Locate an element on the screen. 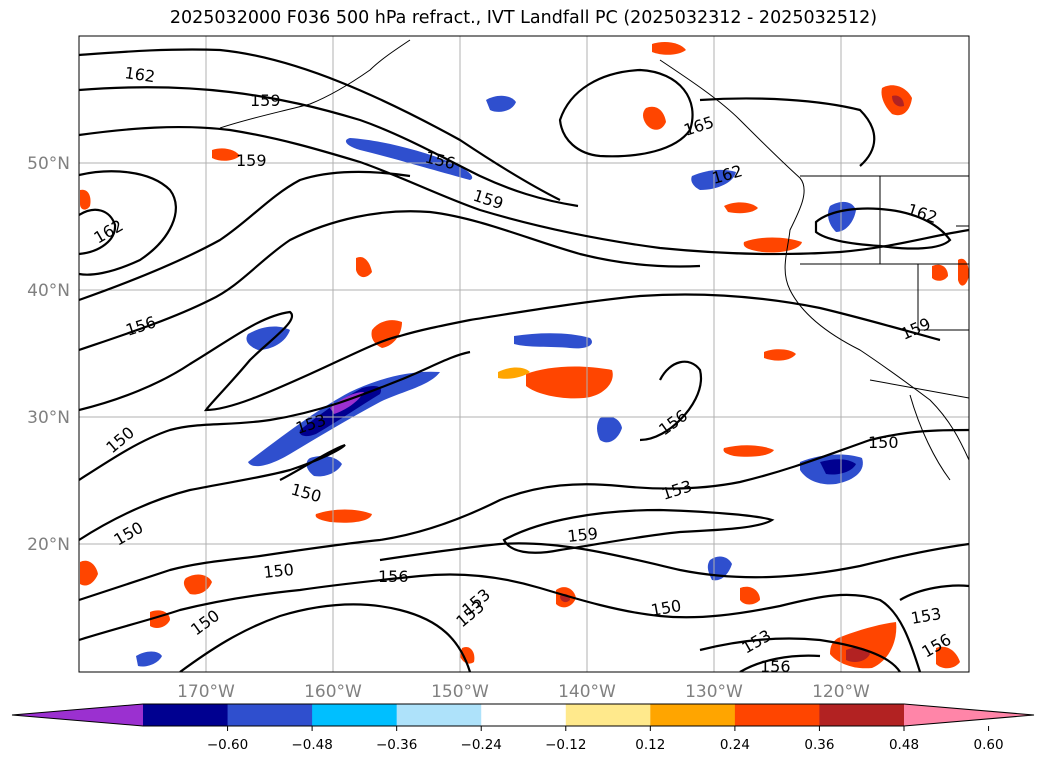 Image resolution: width=1047 pixels, height=765 pixels. lon-label: 140°W is located at coordinates (587, 692).